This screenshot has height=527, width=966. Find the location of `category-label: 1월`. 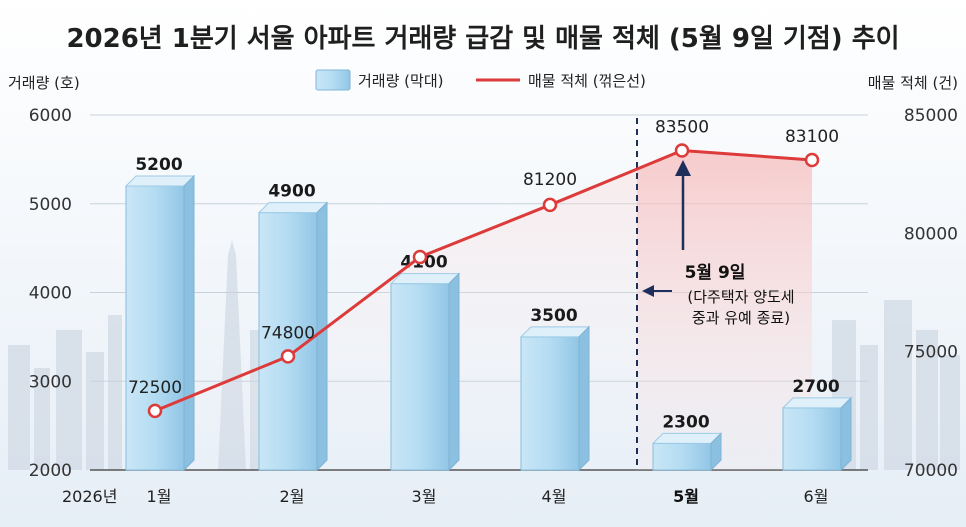

category-label: 1월 is located at coordinates (159, 496).